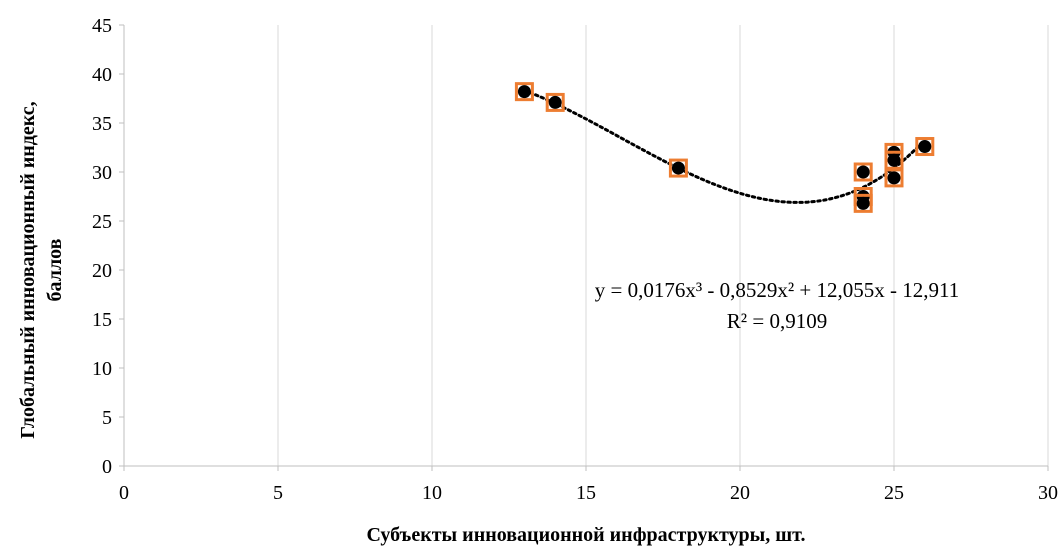 This screenshot has width=1063, height=549. What do you see at coordinates (102, 173) in the screenshot?
I see `y-tick-30: 30` at bounding box center [102, 173].